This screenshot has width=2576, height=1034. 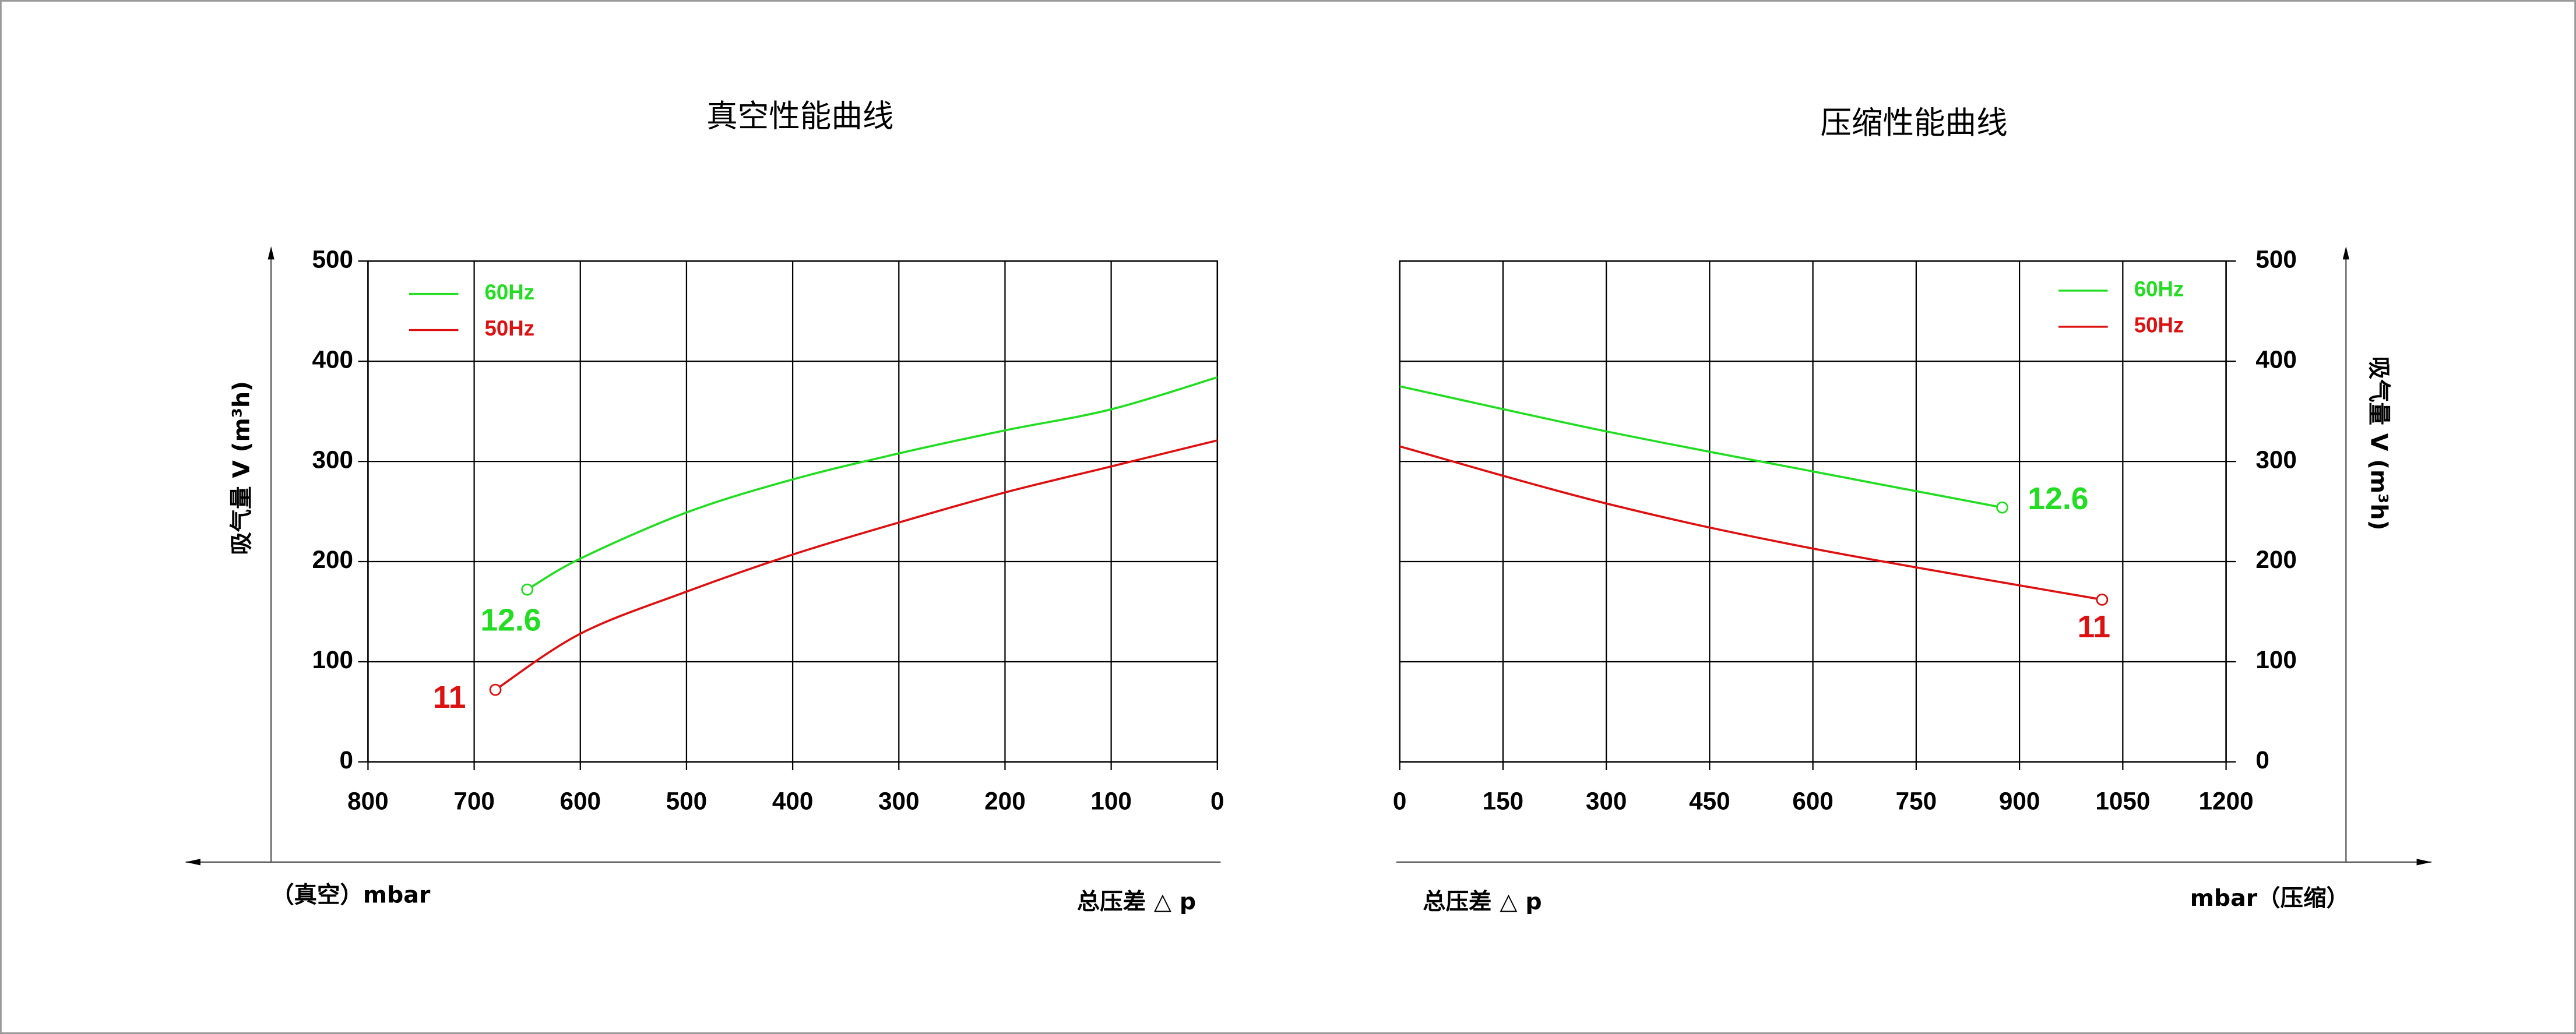 What do you see at coordinates (1710, 802) in the screenshot?
I see `x-tick-label: 450` at bounding box center [1710, 802].